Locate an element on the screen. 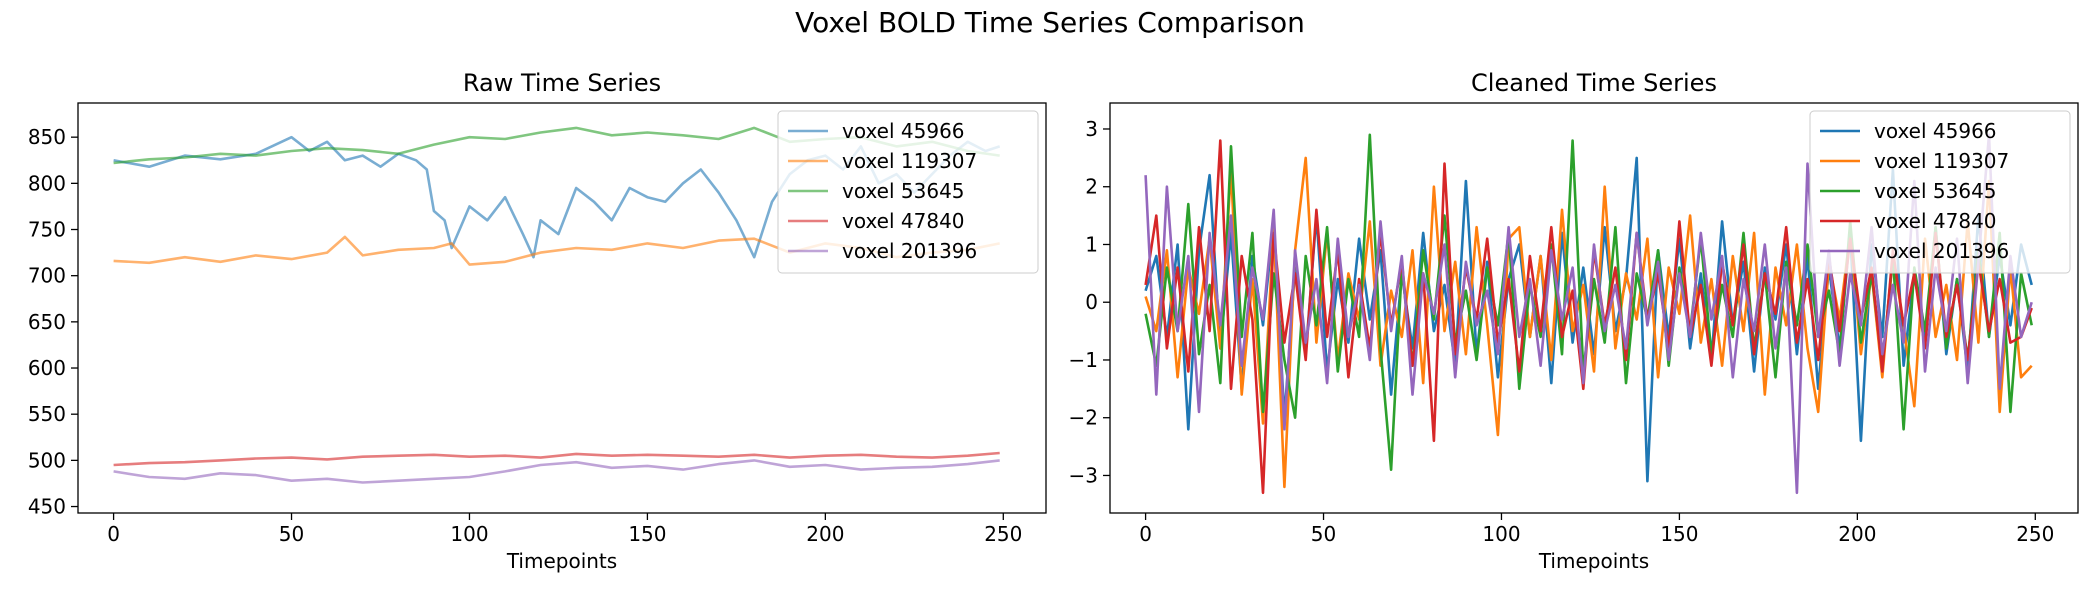 Image resolution: width=2100 pixels, height=600 pixels. y-tick-label: 2 is located at coordinates (1091, 187).